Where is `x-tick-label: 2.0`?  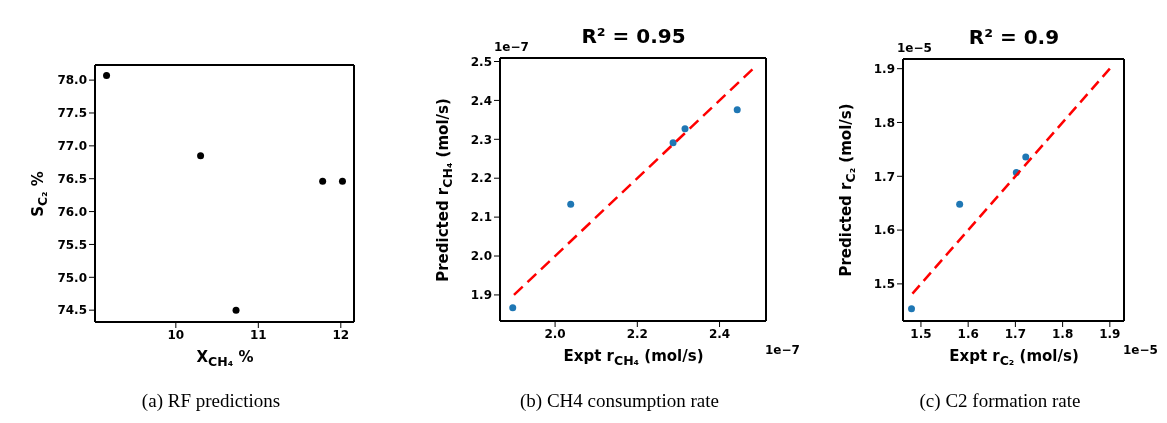 x-tick-label: 2.0 is located at coordinates (555, 333).